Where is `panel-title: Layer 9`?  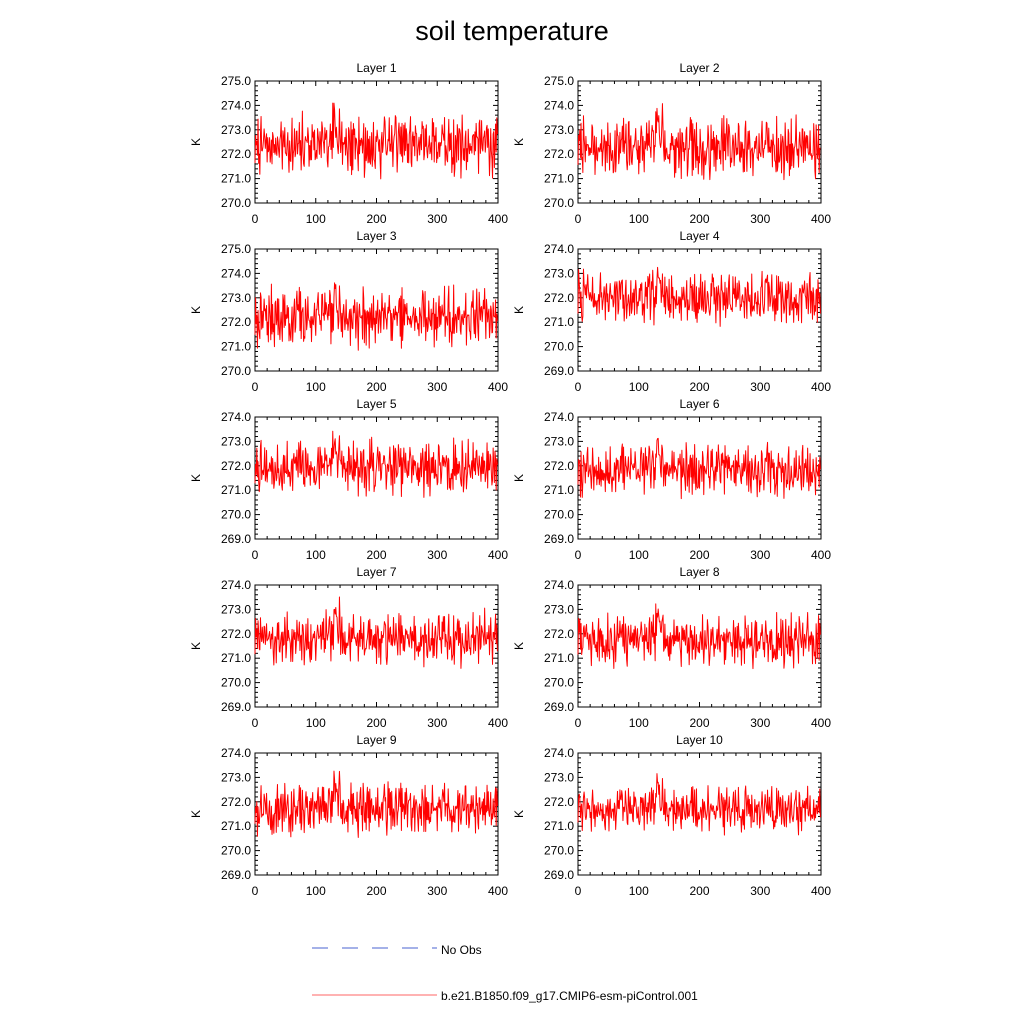 panel-title: Layer 9 is located at coordinates (376, 740).